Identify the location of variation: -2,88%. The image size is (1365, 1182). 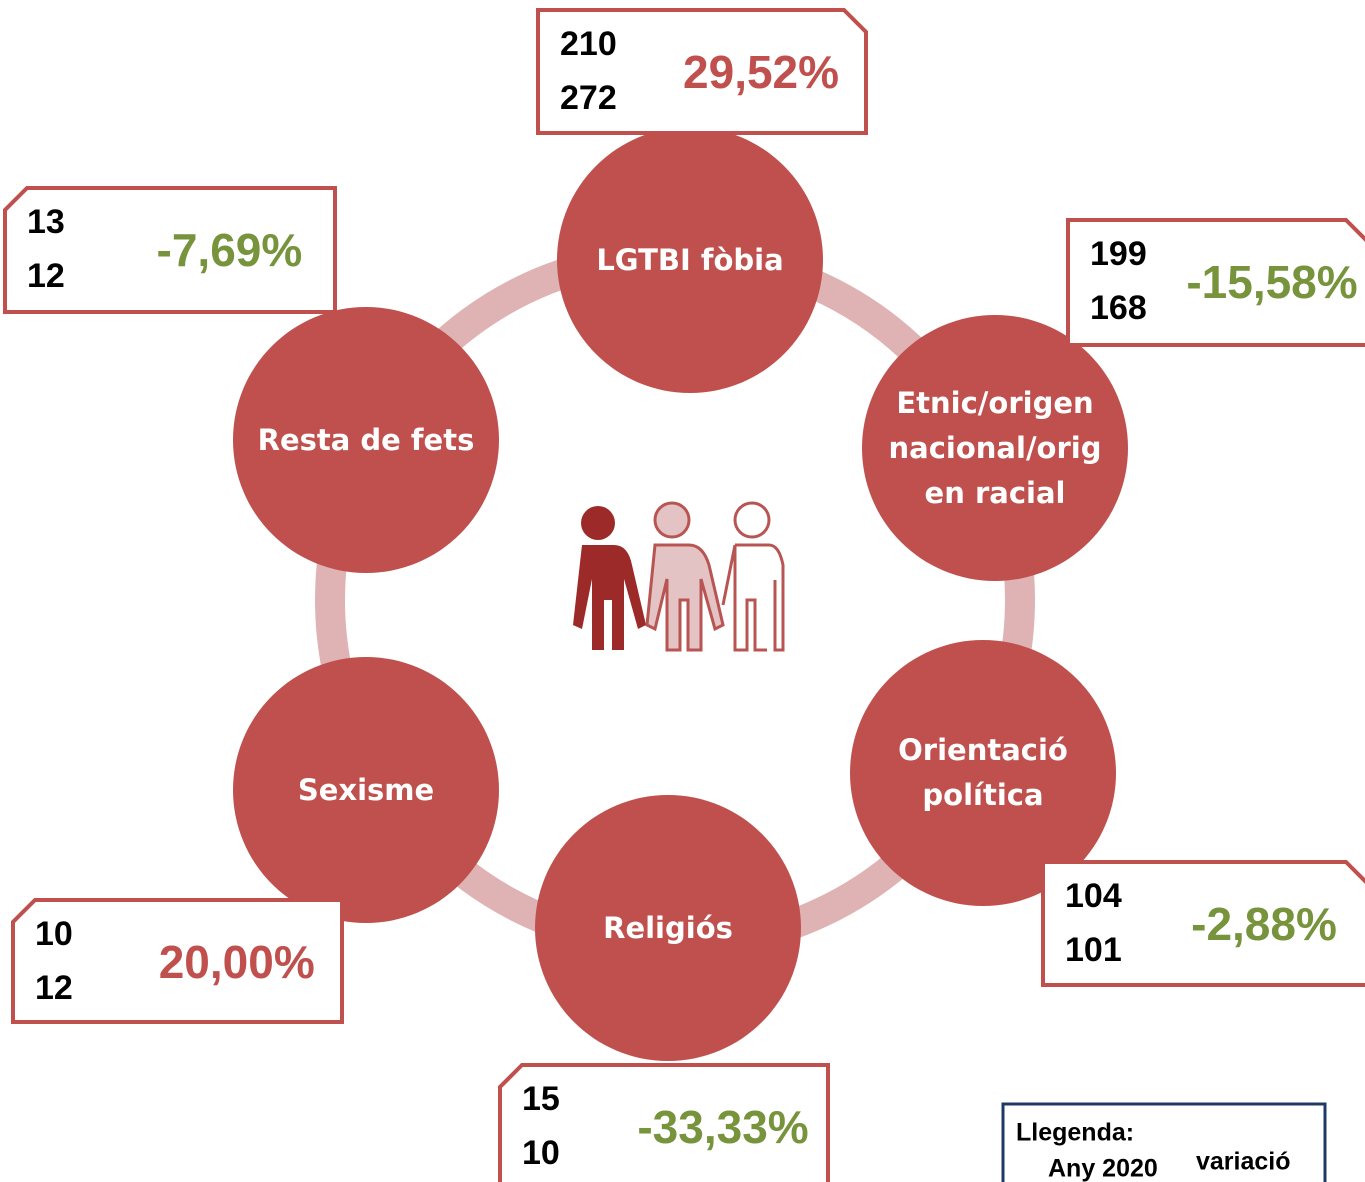
(1264, 924).